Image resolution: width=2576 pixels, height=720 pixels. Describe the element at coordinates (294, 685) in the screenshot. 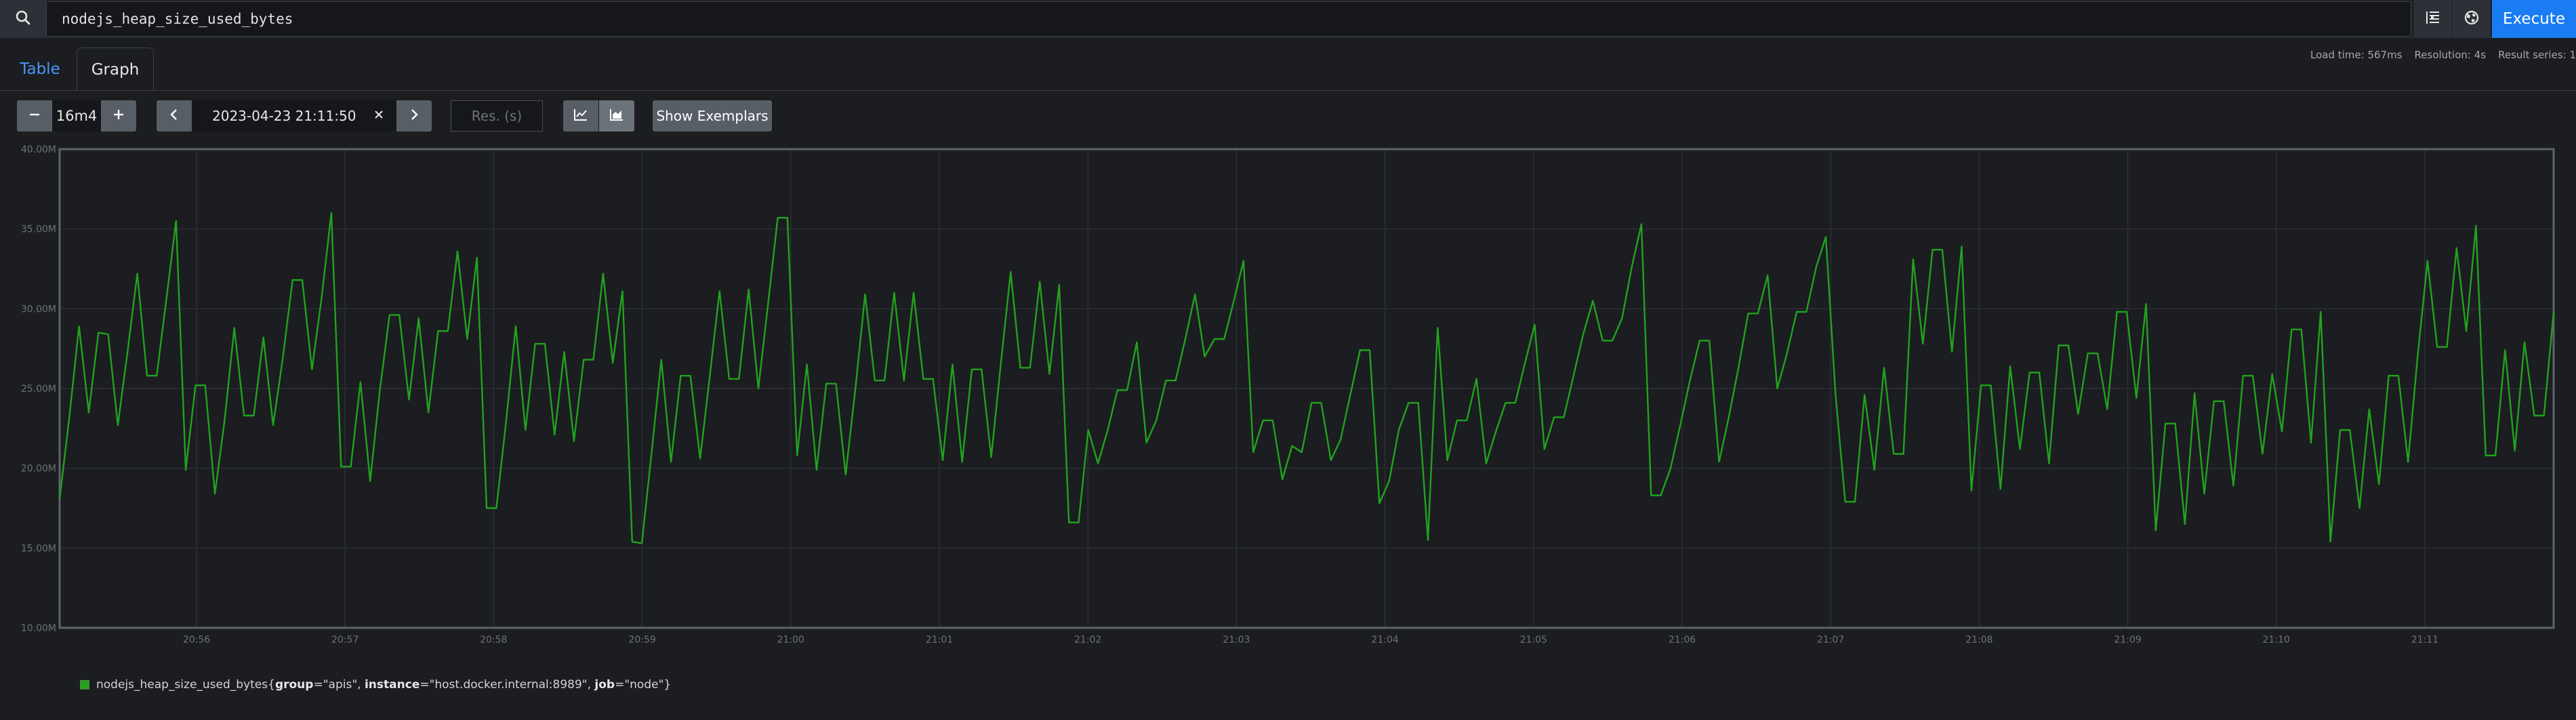

I see `legend-label-group-key: group` at that location.